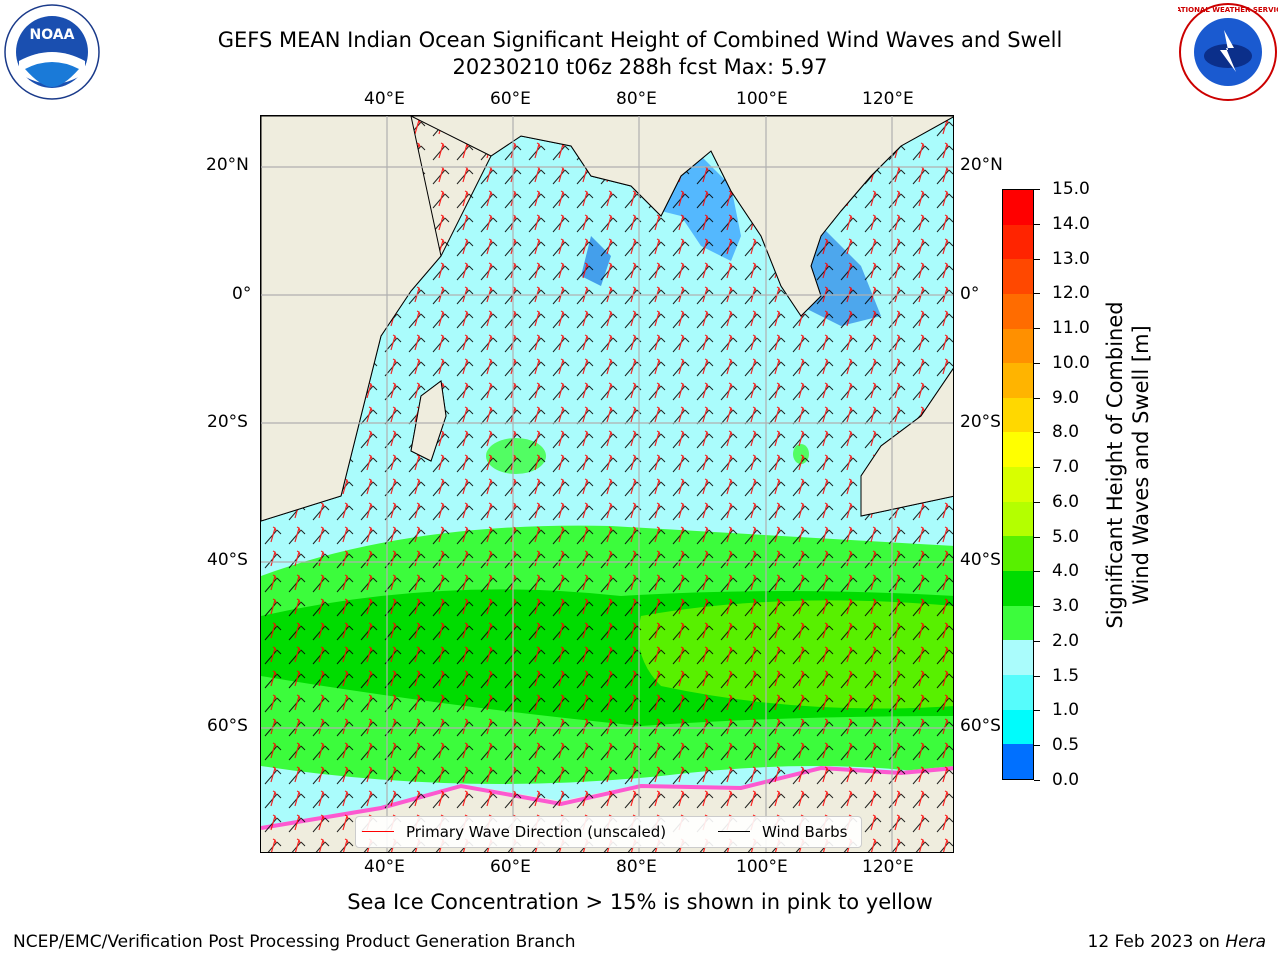  Describe the element at coordinates (636, 867) in the screenshot. I see `lon-label-bottom-80: 80°E` at that location.